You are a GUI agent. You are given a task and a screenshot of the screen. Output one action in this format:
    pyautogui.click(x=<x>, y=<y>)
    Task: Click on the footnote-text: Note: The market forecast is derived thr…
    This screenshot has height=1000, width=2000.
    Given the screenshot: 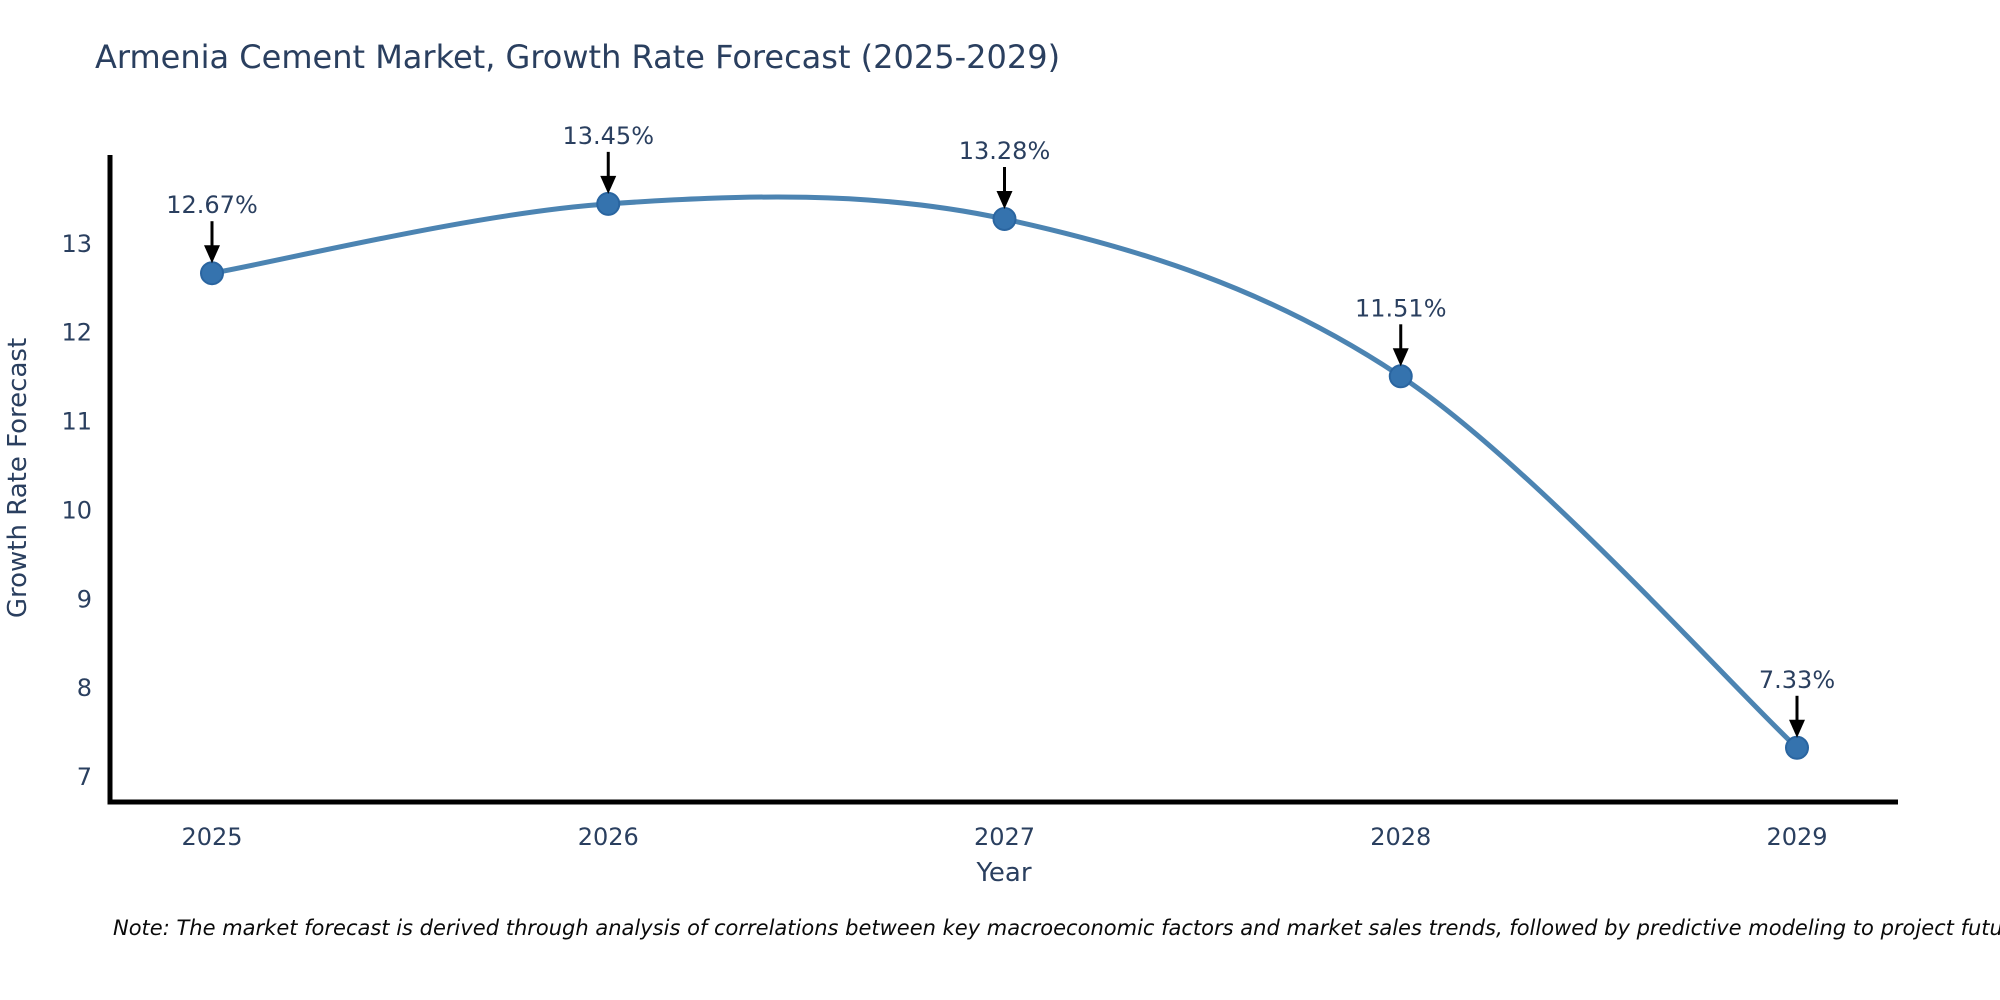 What is the action you would take?
    pyautogui.click(x=1056, y=928)
    